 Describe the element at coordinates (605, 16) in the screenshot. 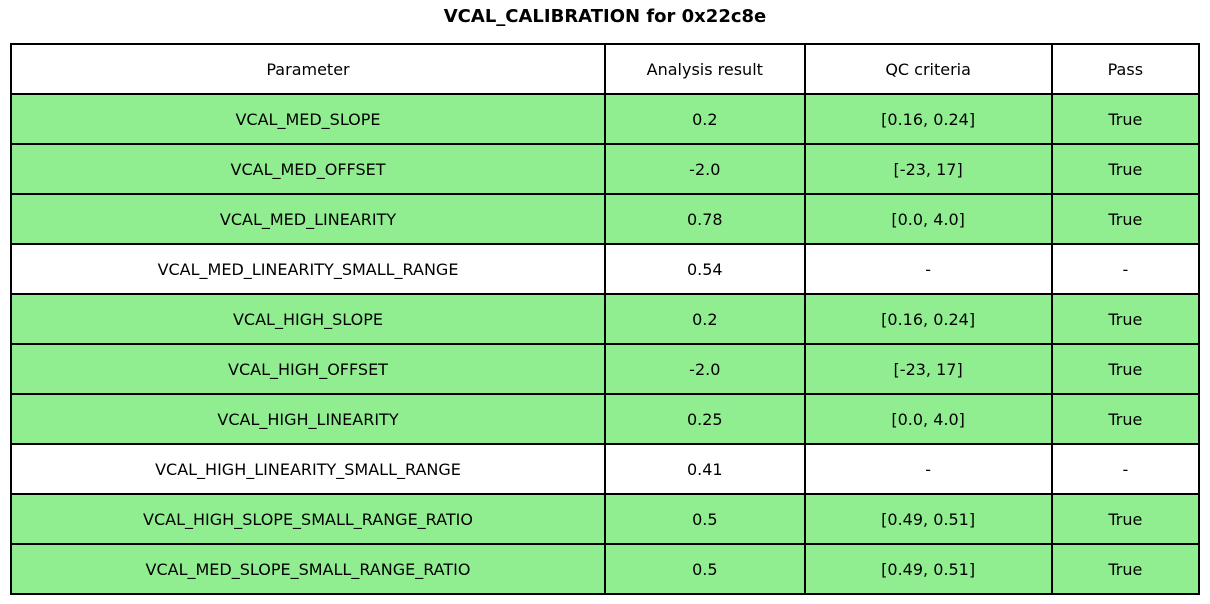

I see `page-title: VCAL_CALIBRATION for 0x22c8e` at that location.